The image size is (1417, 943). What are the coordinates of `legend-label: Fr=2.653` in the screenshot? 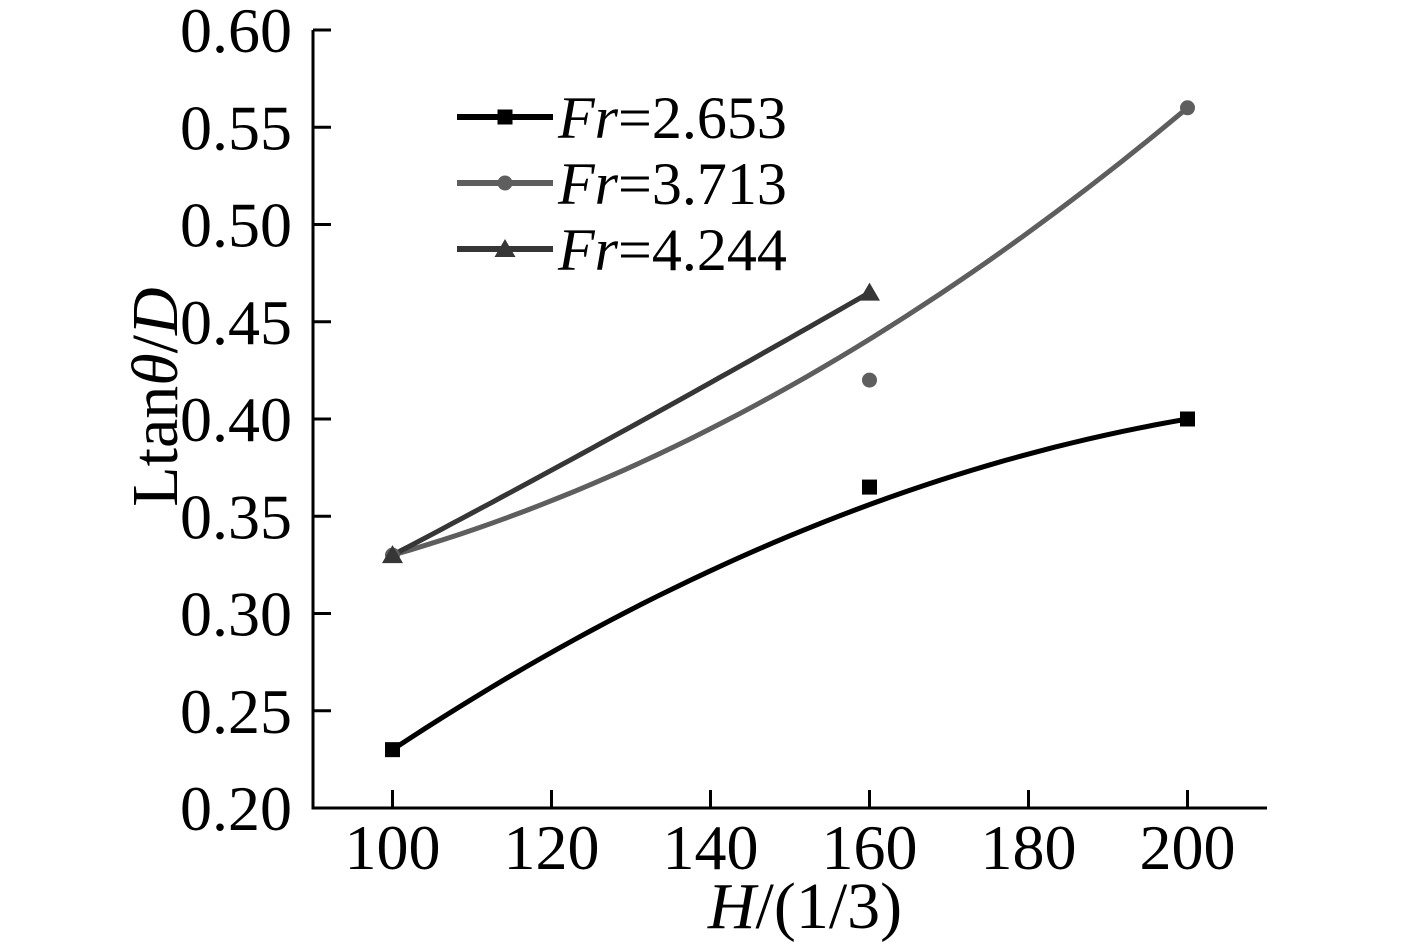 It's located at (672, 118).